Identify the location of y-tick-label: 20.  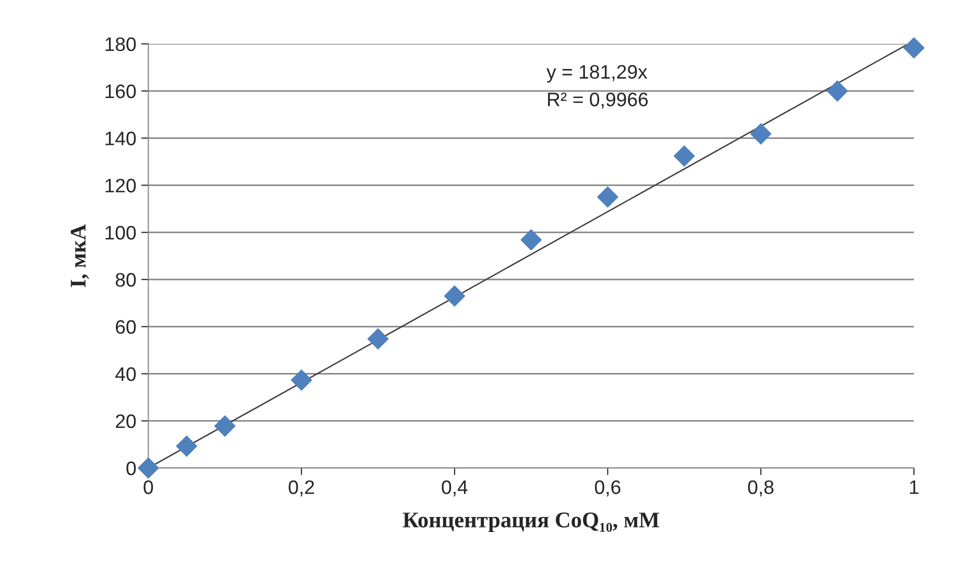
(126, 421).